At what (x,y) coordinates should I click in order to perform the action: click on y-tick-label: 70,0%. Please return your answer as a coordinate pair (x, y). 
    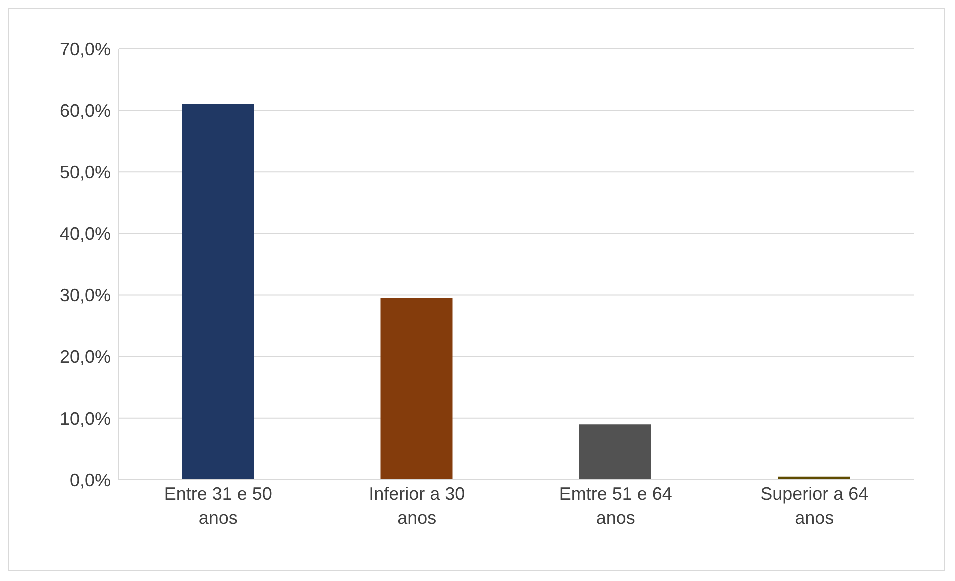
    Looking at the image, I should click on (85, 49).